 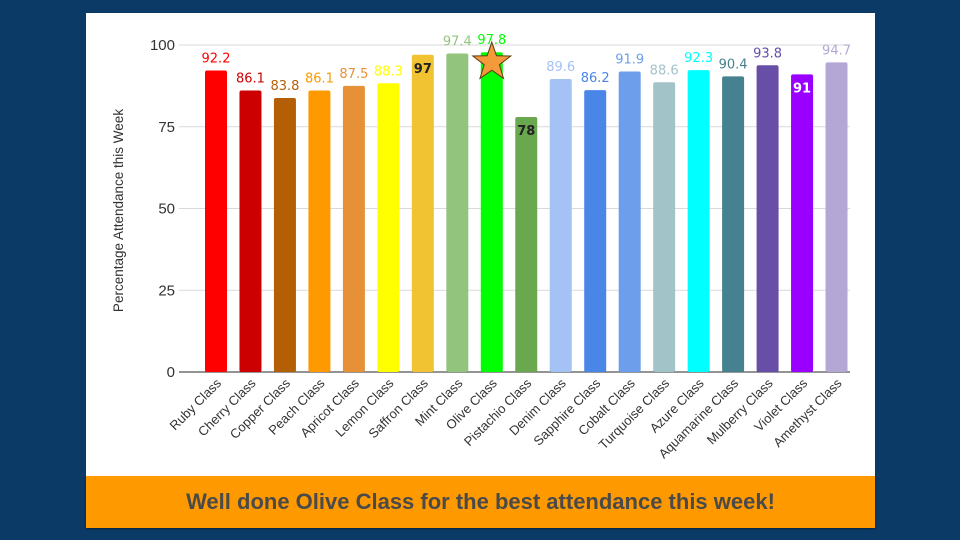 I want to click on star-icon, so click(x=492, y=60).